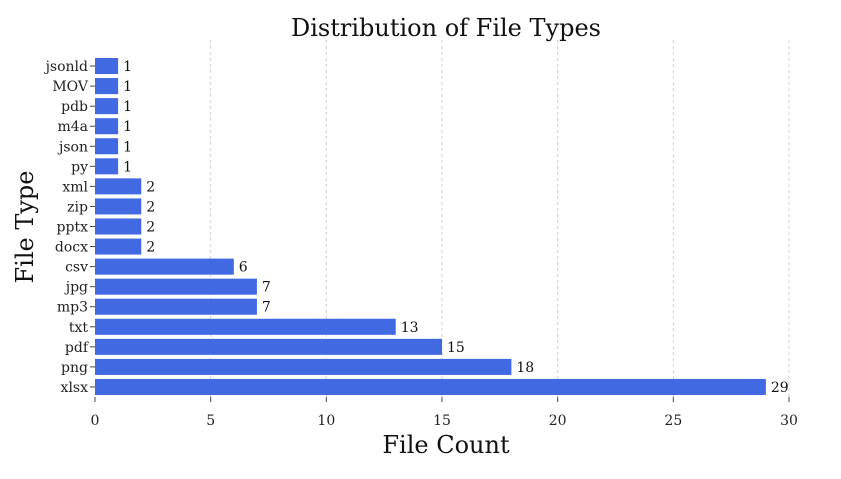 The image size is (841, 479). What do you see at coordinates (446, 445) in the screenshot?
I see `x-axis-label: File Count` at bounding box center [446, 445].